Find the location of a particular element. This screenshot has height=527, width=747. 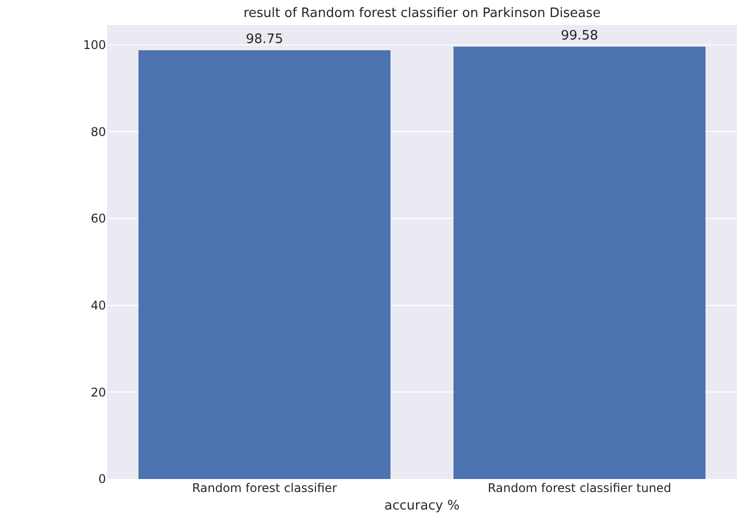

chart-title: result of Random forest classifier on Parkinson Disease is located at coordinates (422, 14).